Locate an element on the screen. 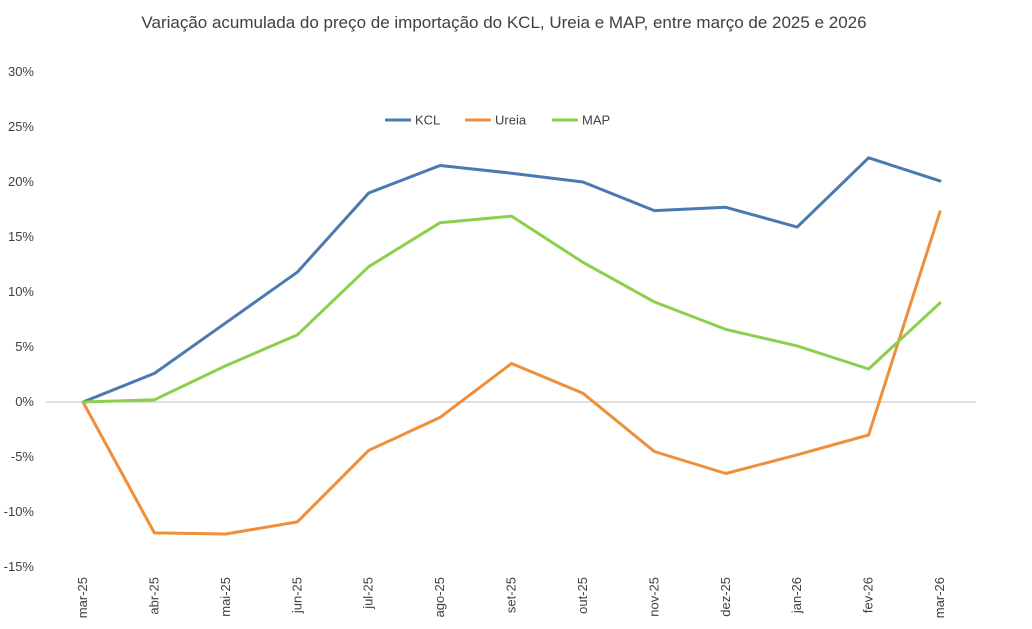  x-tick-label: jul-25 is located at coordinates (368, 593).